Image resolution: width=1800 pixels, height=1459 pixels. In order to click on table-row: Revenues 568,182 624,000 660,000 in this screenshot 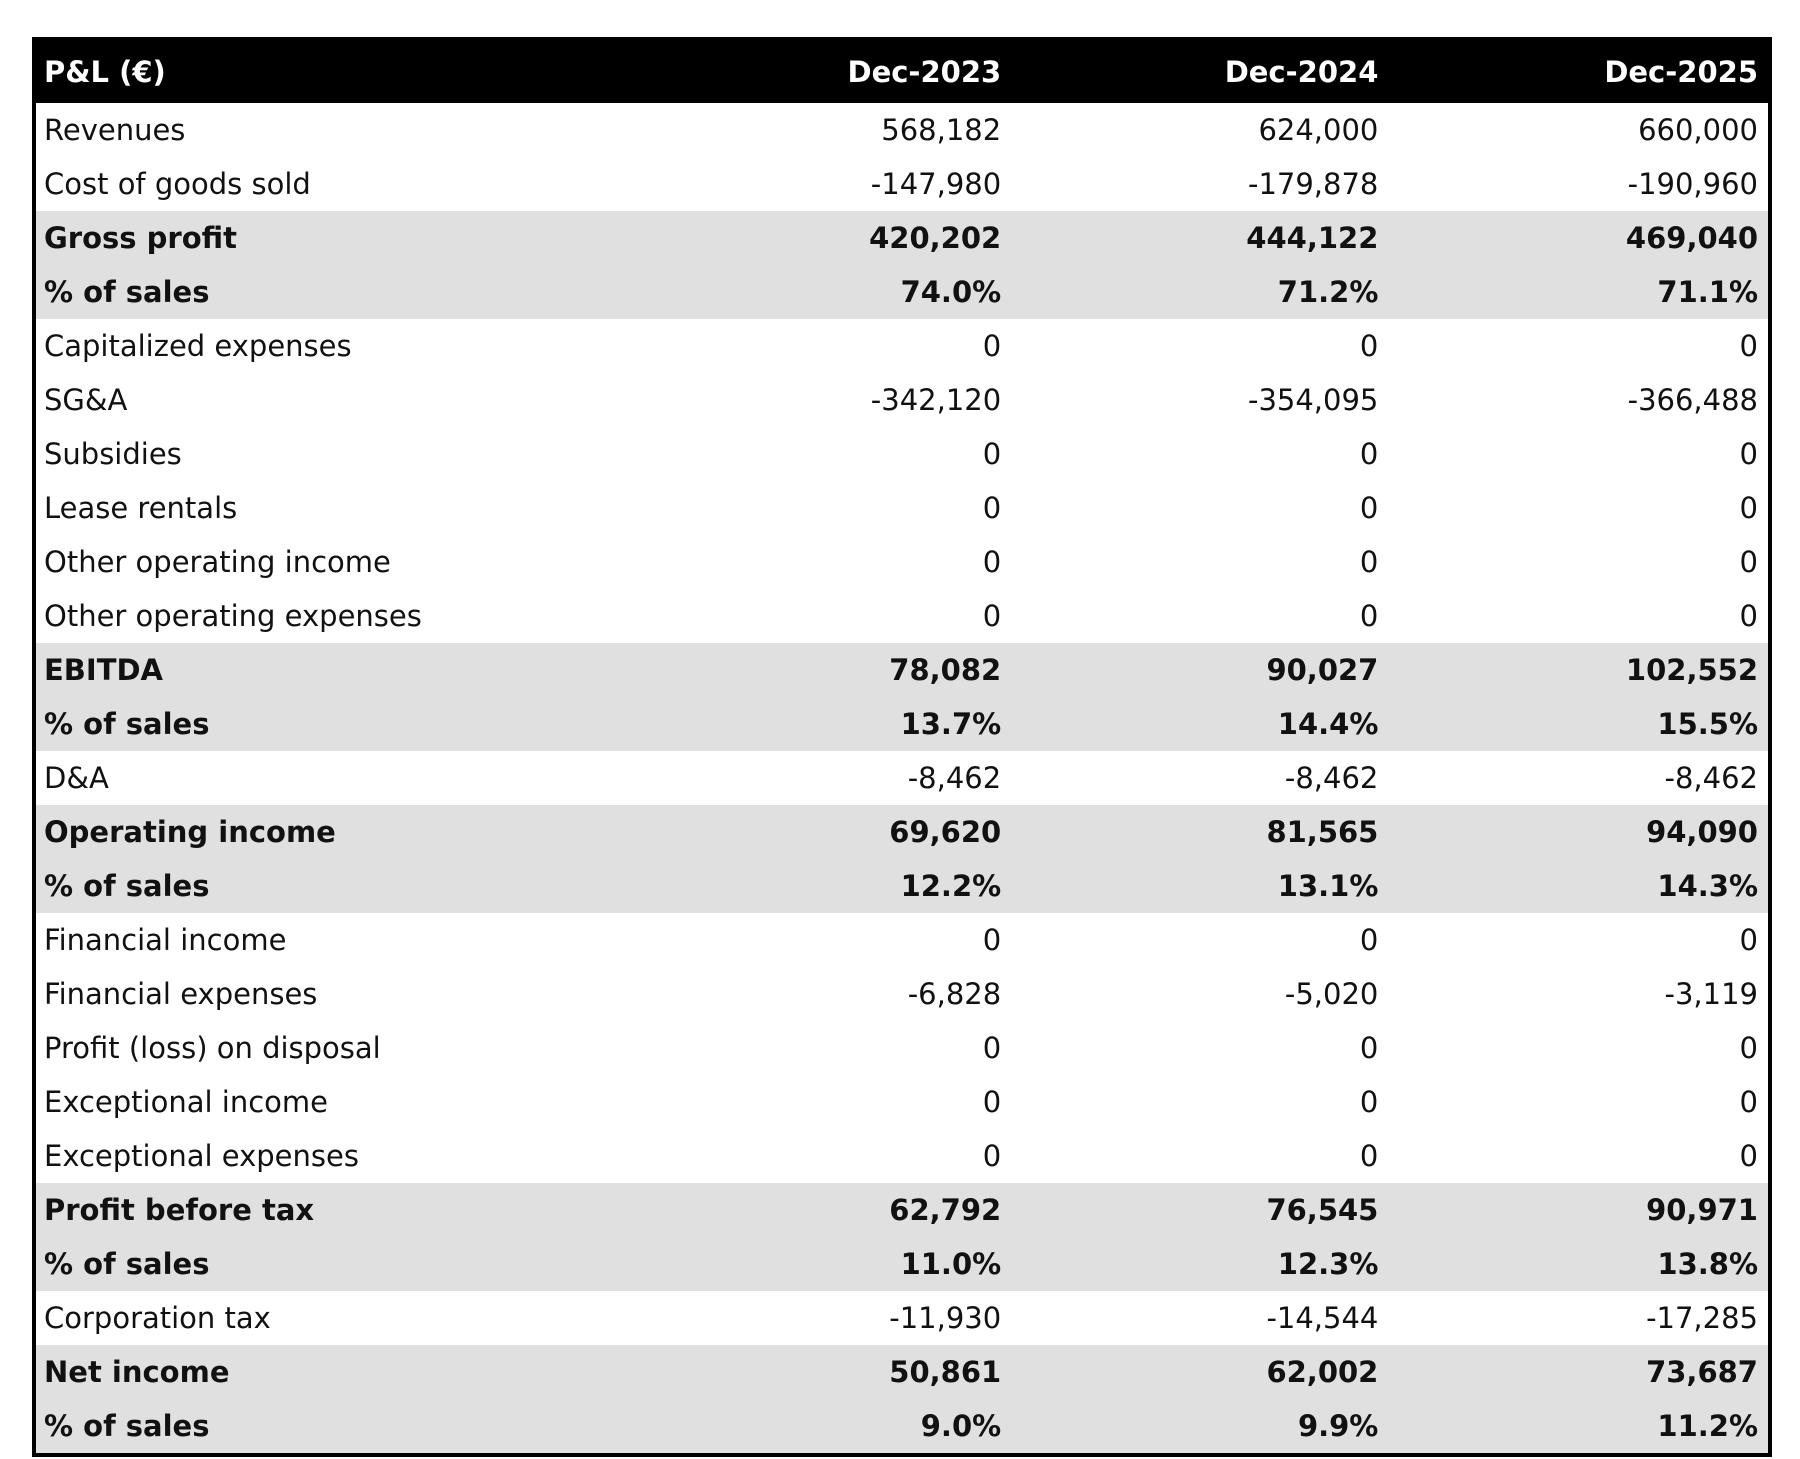, I will do `click(902, 130)`.